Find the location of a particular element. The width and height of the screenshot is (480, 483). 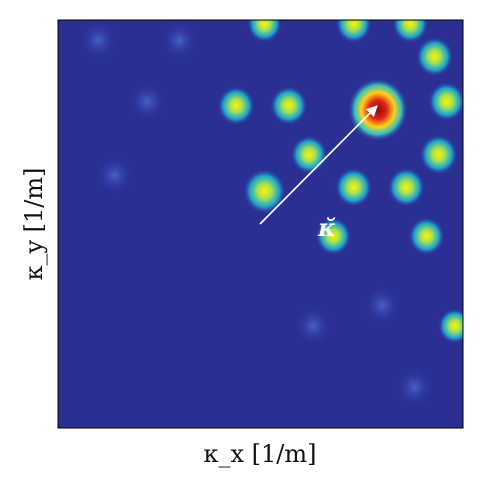

y-axis-label: κ_y [1/m] is located at coordinates (34, 223).